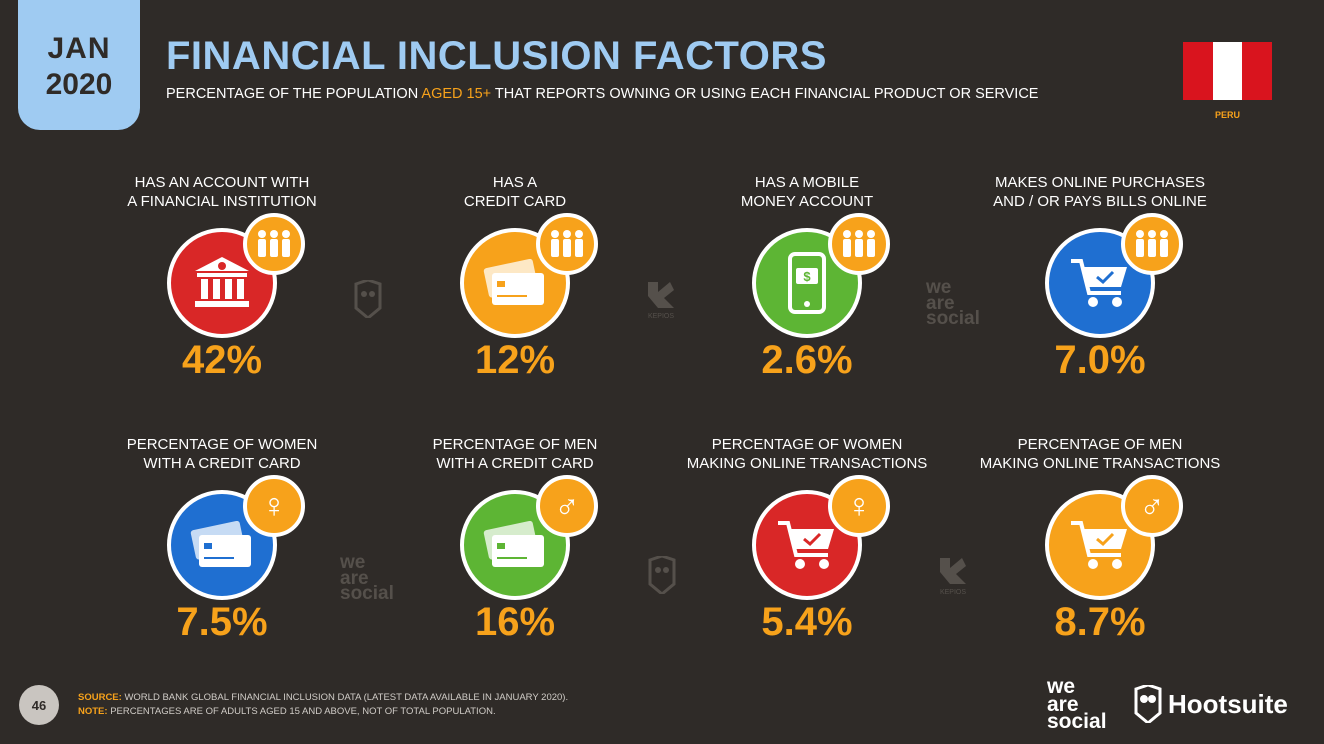  What do you see at coordinates (496, 56) in the screenshot?
I see `page-title: FINANCIAL INCLUSION FACTORS` at bounding box center [496, 56].